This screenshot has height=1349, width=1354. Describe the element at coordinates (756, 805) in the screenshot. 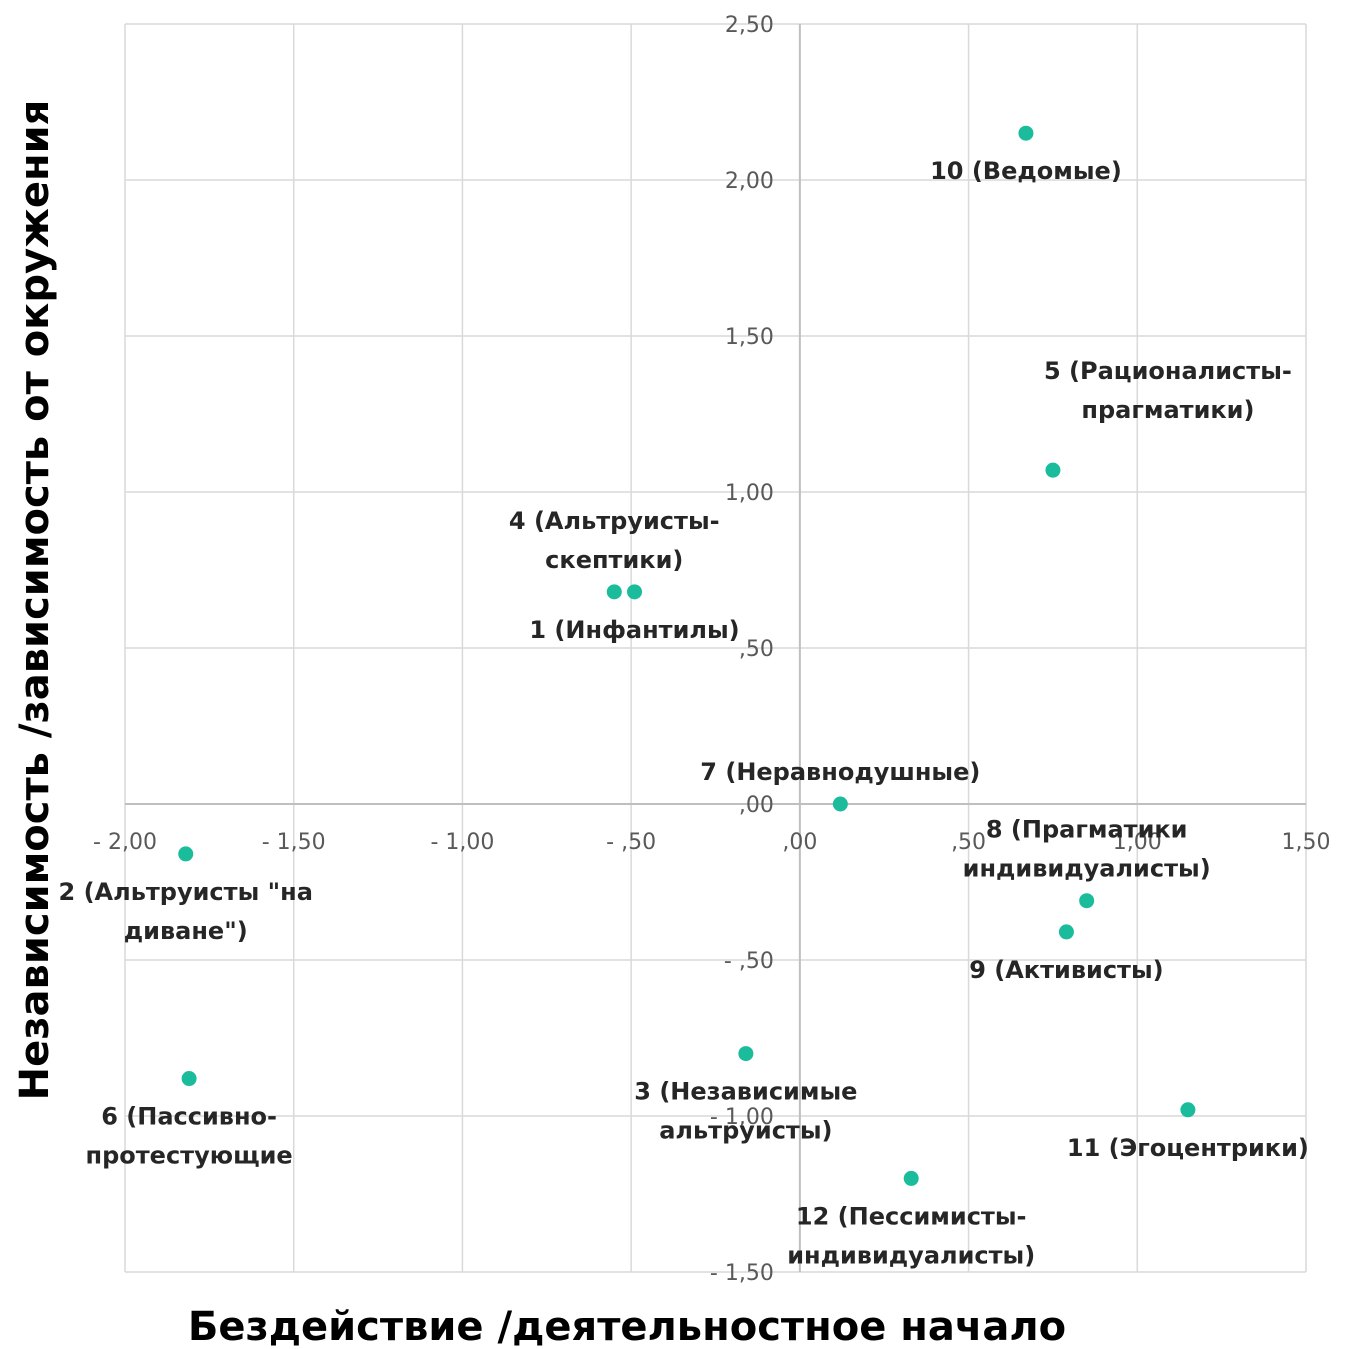

I see `y-tick-label: ,00` at that location.